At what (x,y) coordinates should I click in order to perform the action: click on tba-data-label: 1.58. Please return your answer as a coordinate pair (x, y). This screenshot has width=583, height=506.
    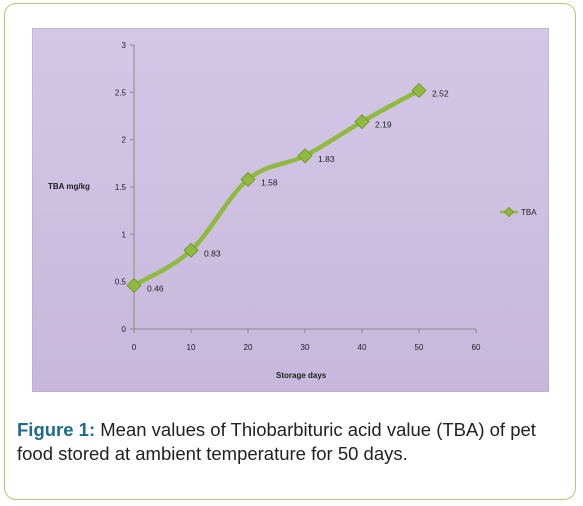
    Looking at the image, I should click on (269, 182).